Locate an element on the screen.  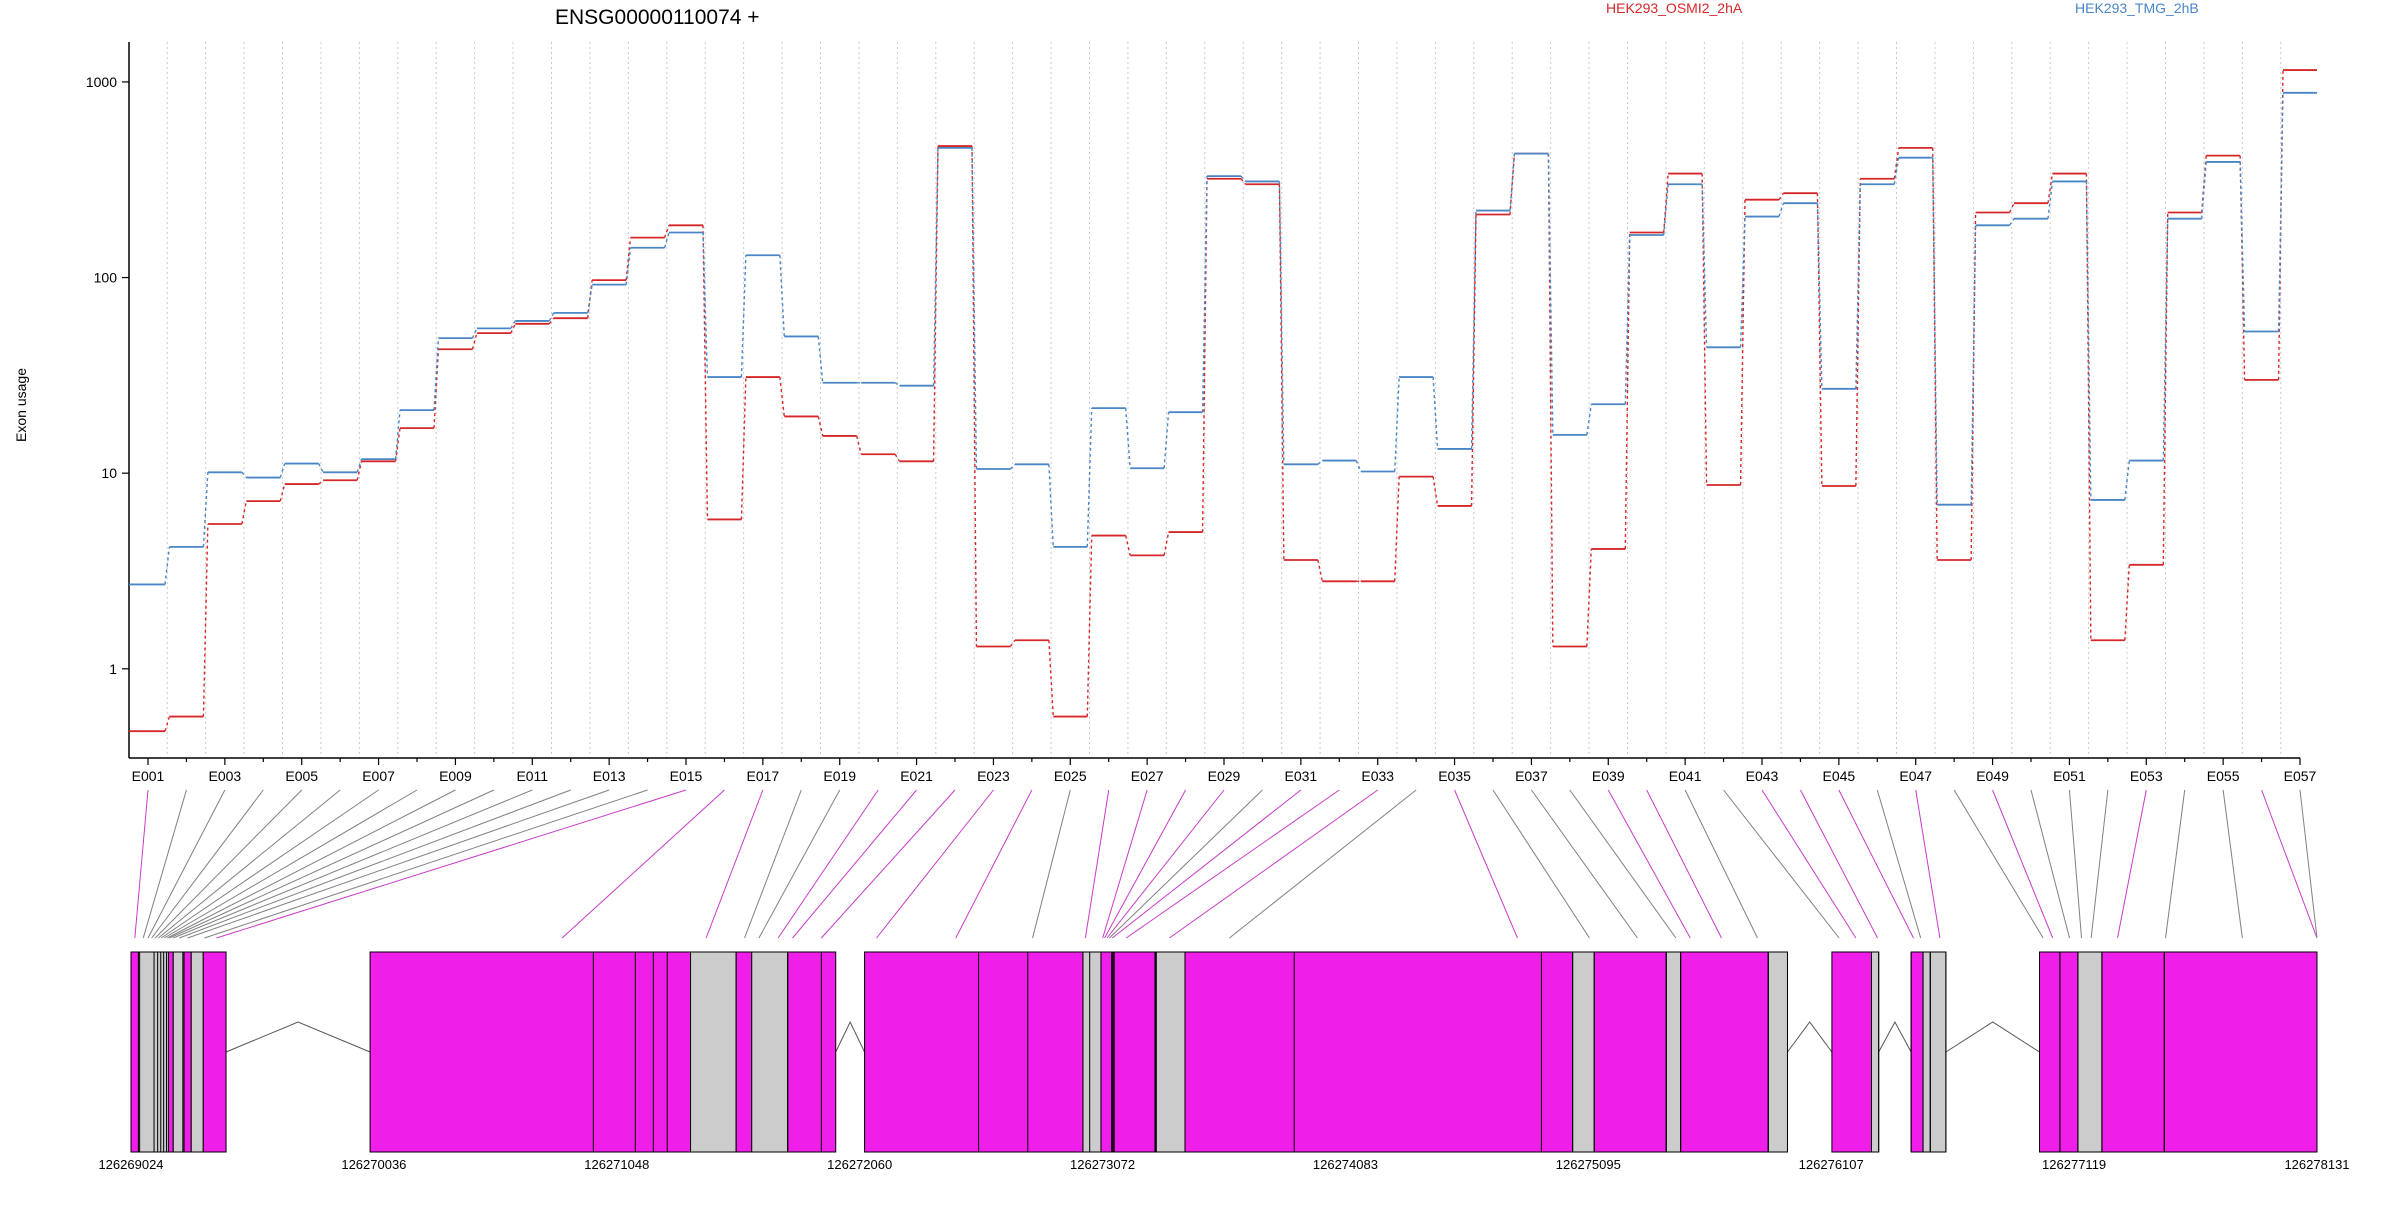
x-tick-label: E031 is located at coordinates (1301, 776).